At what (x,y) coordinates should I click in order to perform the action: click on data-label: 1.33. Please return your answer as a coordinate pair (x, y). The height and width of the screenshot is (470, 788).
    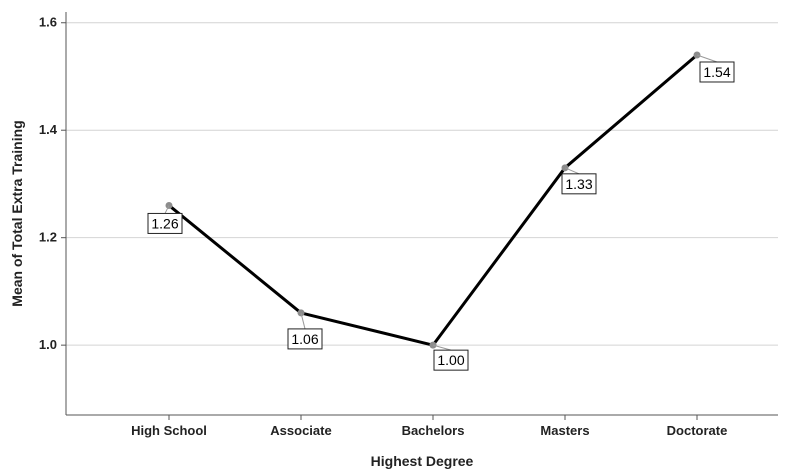
    Looking at the image, I should click on (578, 184).